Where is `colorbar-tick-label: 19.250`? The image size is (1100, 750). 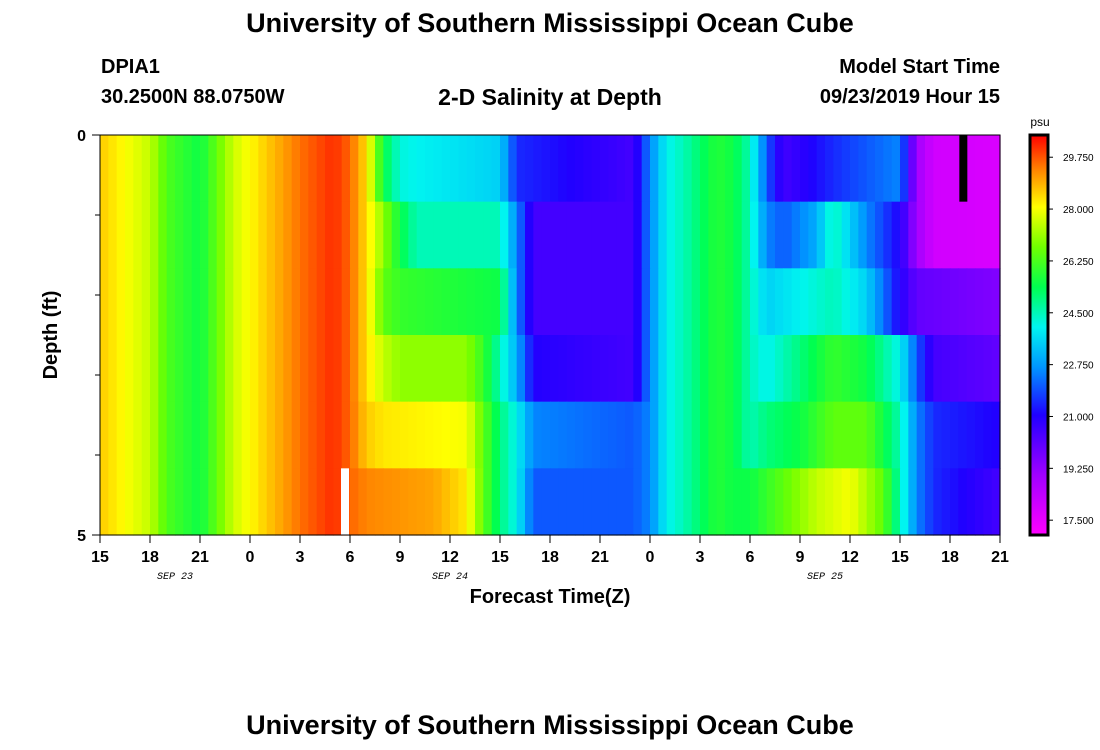 colorbar-tick-label: 19.250 is located at coordinates (1078, 469).